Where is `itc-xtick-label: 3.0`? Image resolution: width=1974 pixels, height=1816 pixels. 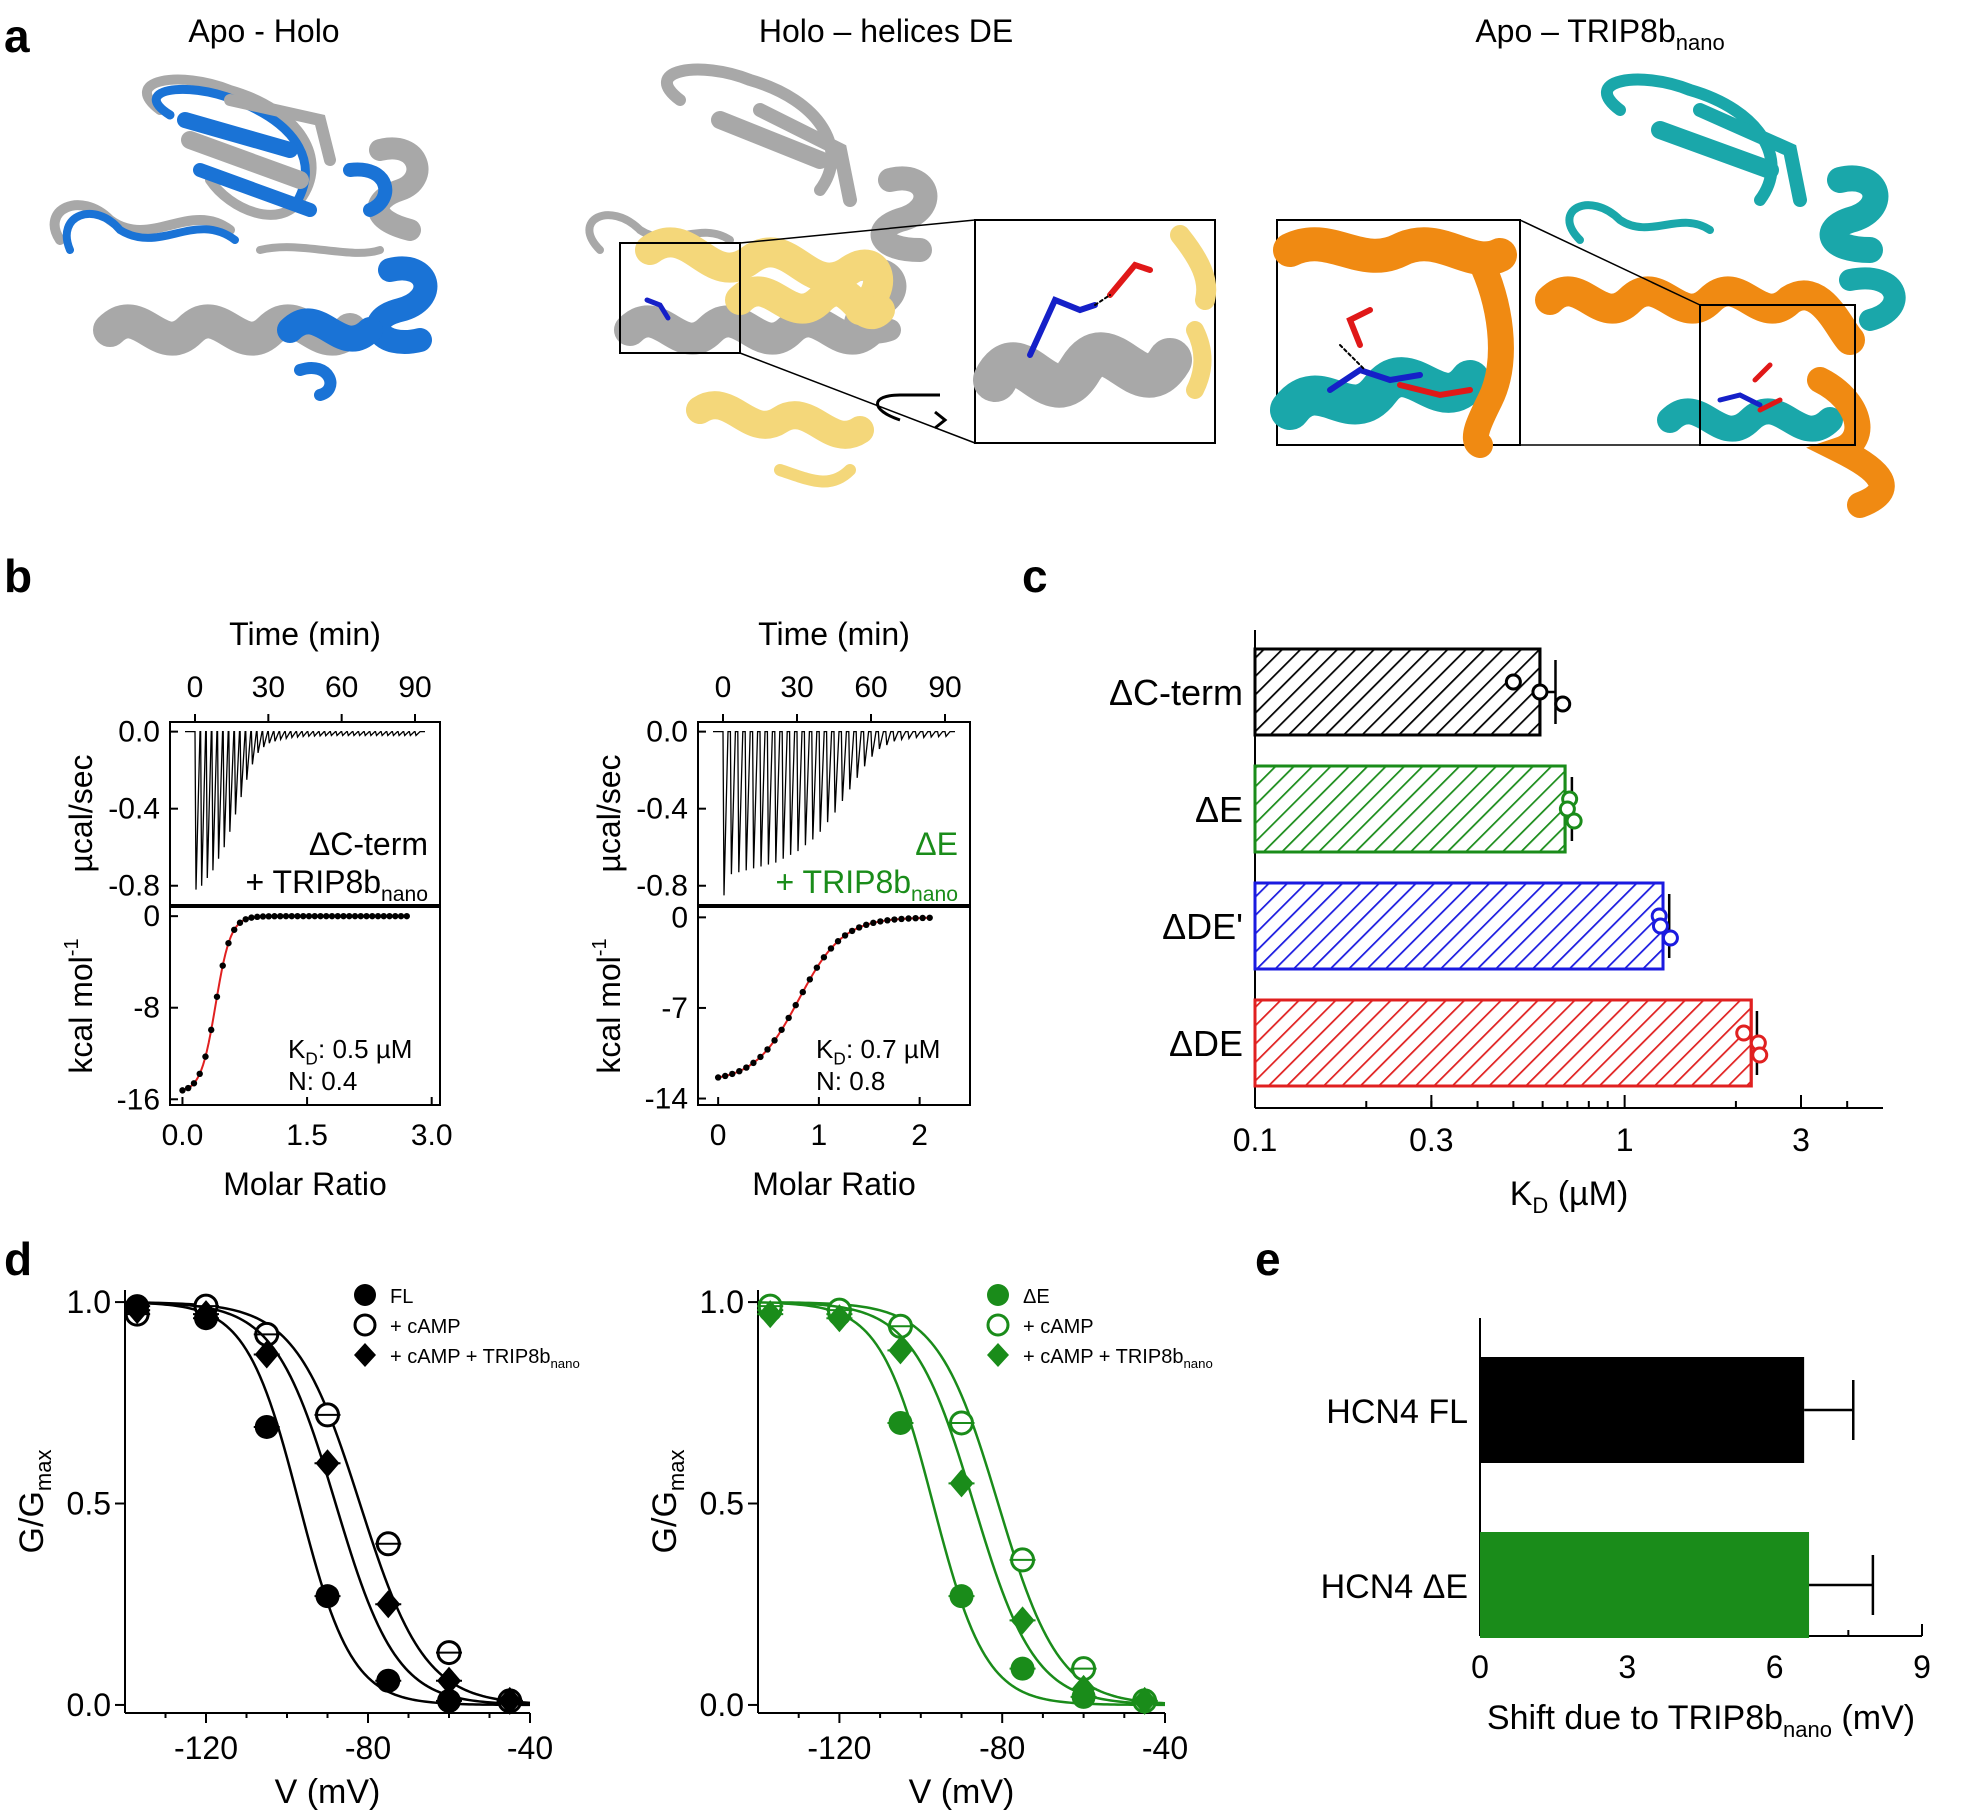 itc-xtick-label: 3.0 is located at coordinates (432, 1135).